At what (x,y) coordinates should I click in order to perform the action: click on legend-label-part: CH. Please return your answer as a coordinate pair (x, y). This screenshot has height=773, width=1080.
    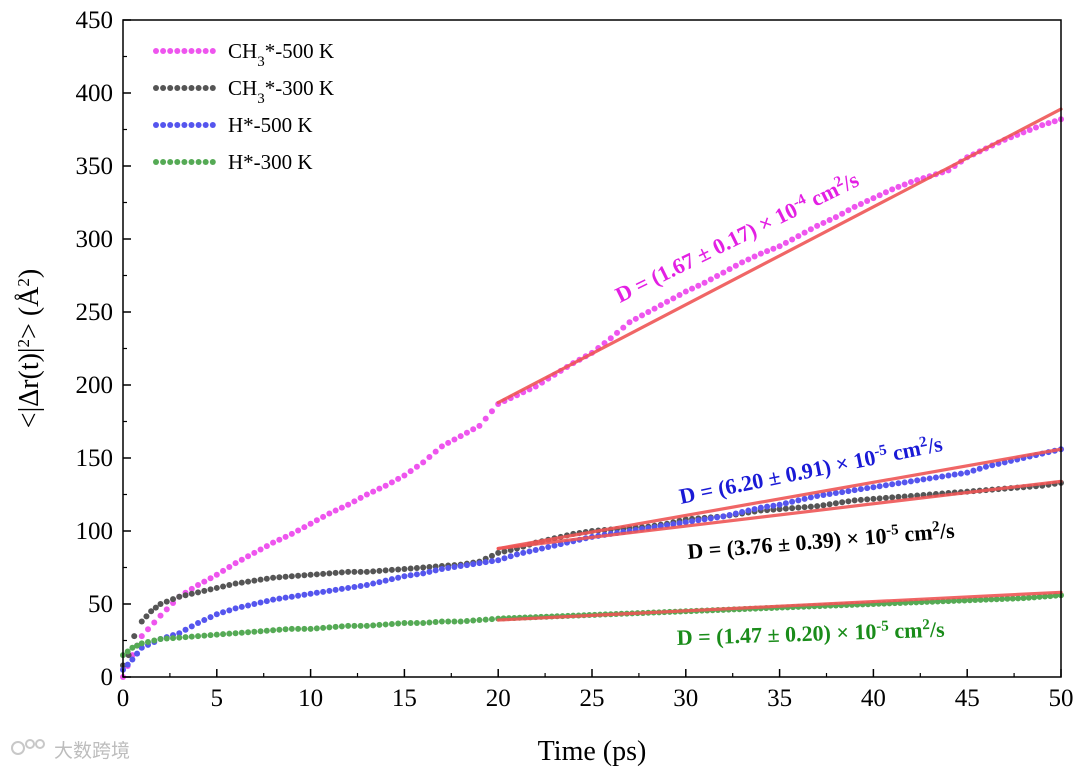
    Looking at the image, I should click on (242, 51).